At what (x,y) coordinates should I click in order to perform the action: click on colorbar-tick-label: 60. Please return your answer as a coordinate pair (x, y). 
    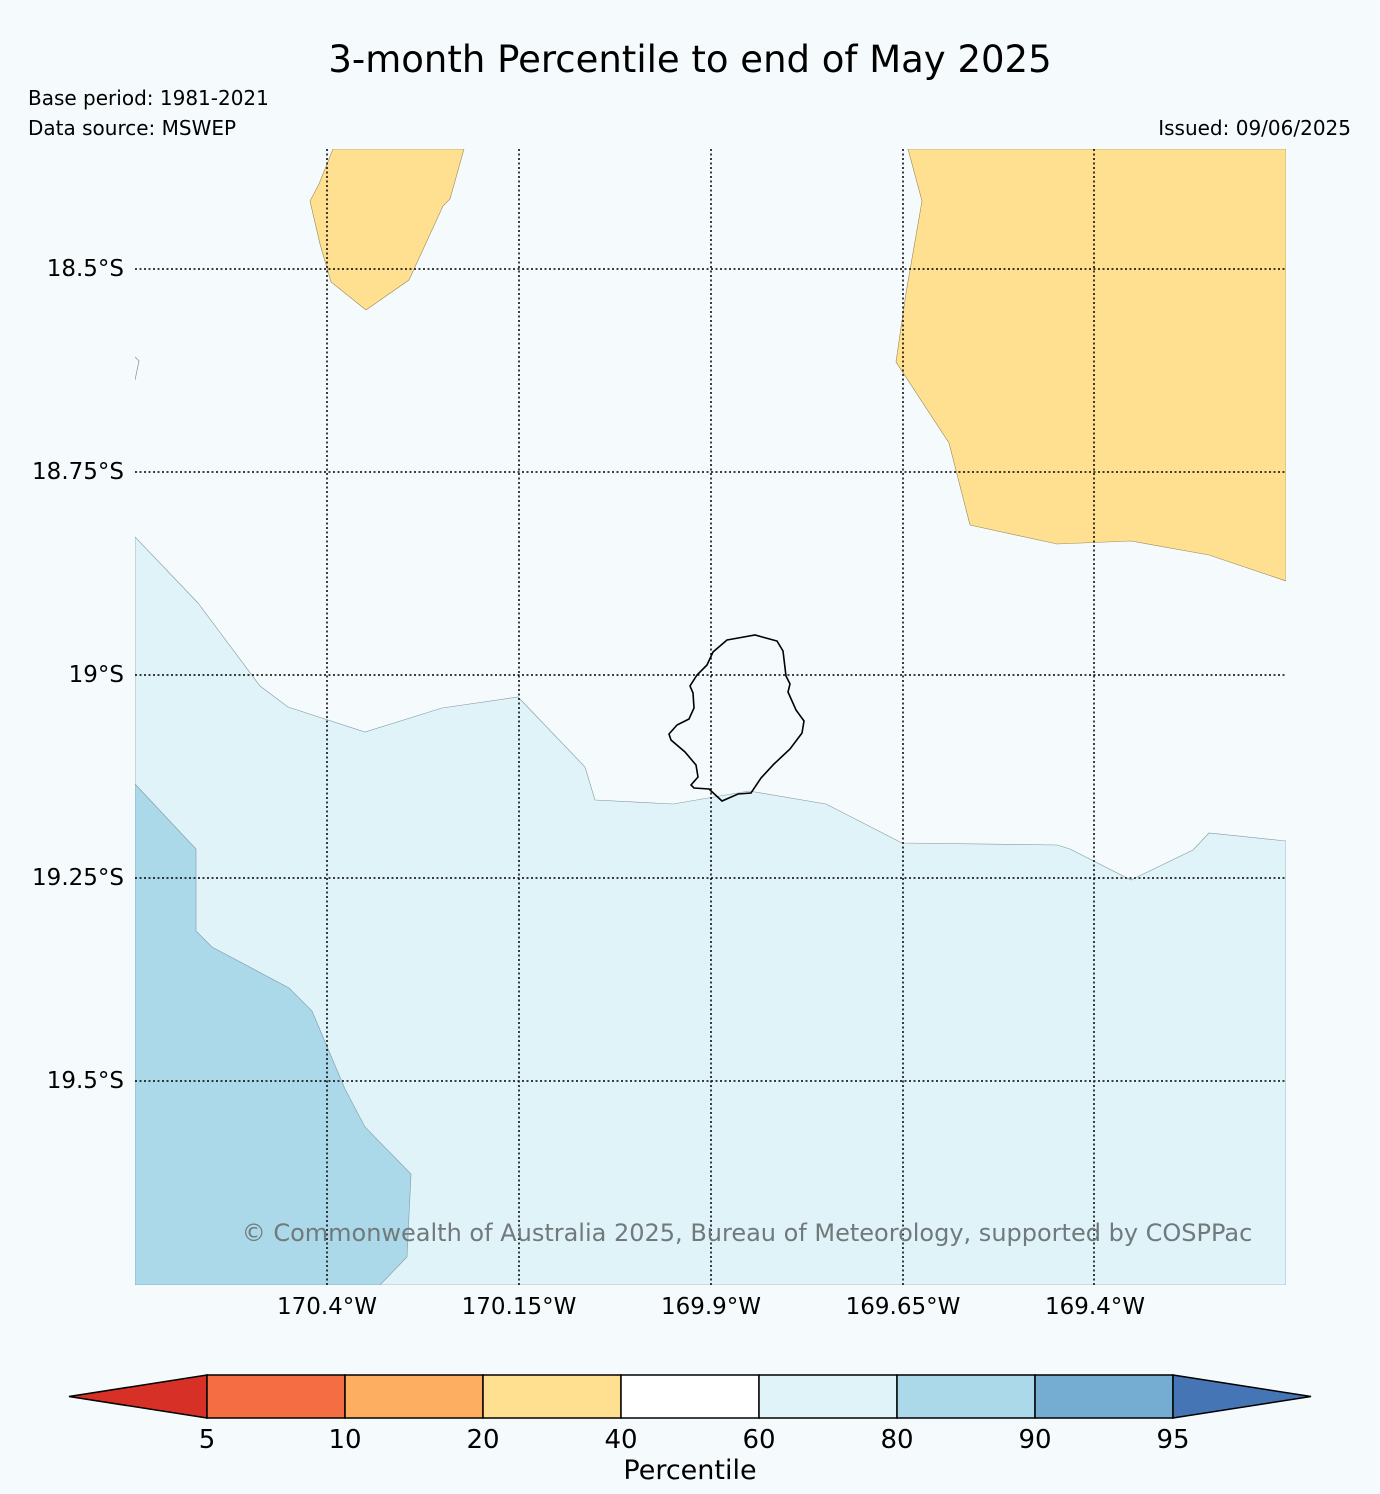
    Looking at the image, I should click on (759, 1440).